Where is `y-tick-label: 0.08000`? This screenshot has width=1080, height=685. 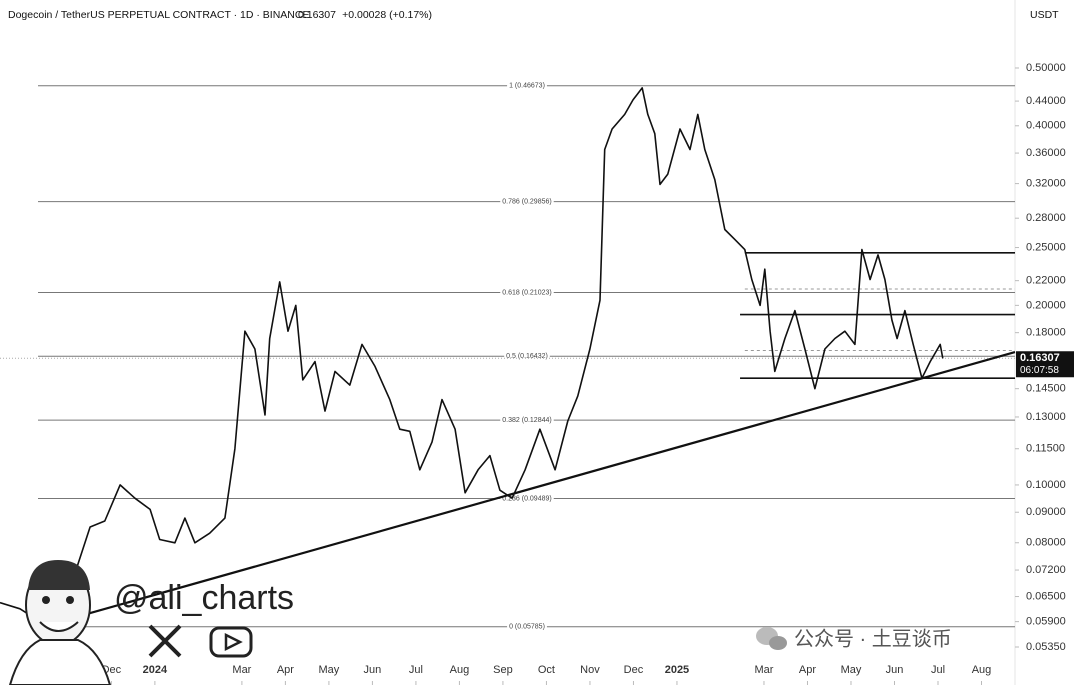
y-tick-label: 0.08000 is located at coordinates (1046, 543).